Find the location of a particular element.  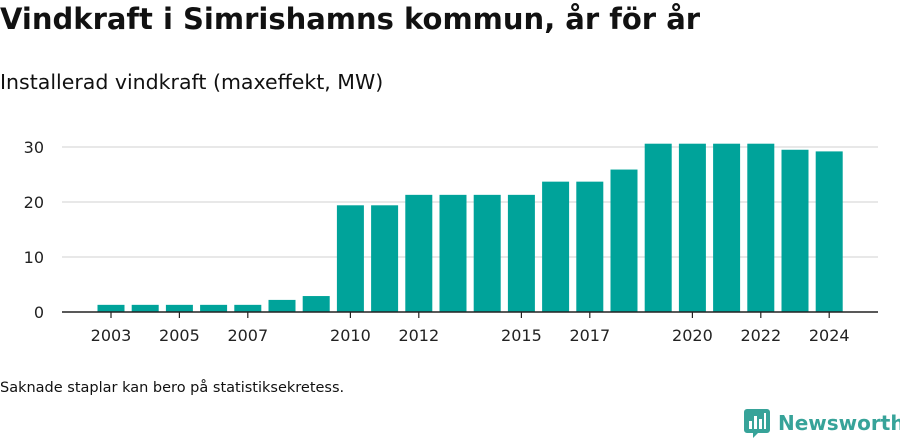

x-tick-label-2020: 2020 is located at coordinates (692, 335).